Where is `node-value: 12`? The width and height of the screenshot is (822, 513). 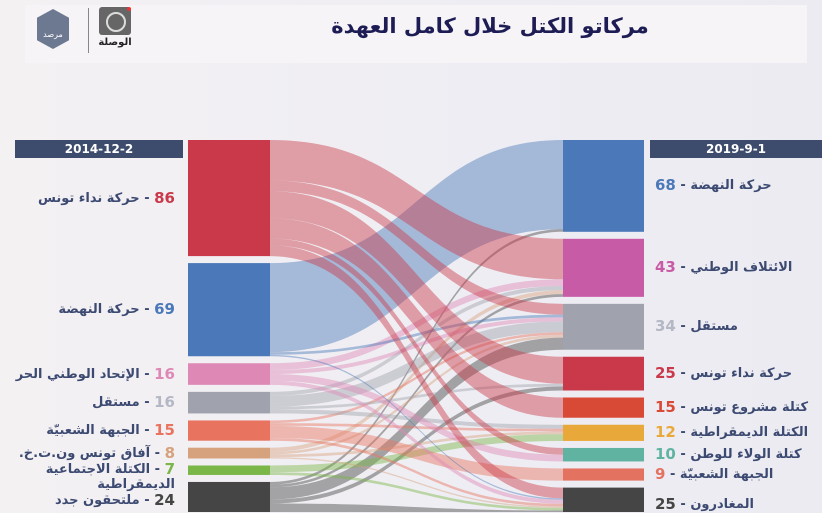
node-value: 12 is located at coordinates (665, 432).